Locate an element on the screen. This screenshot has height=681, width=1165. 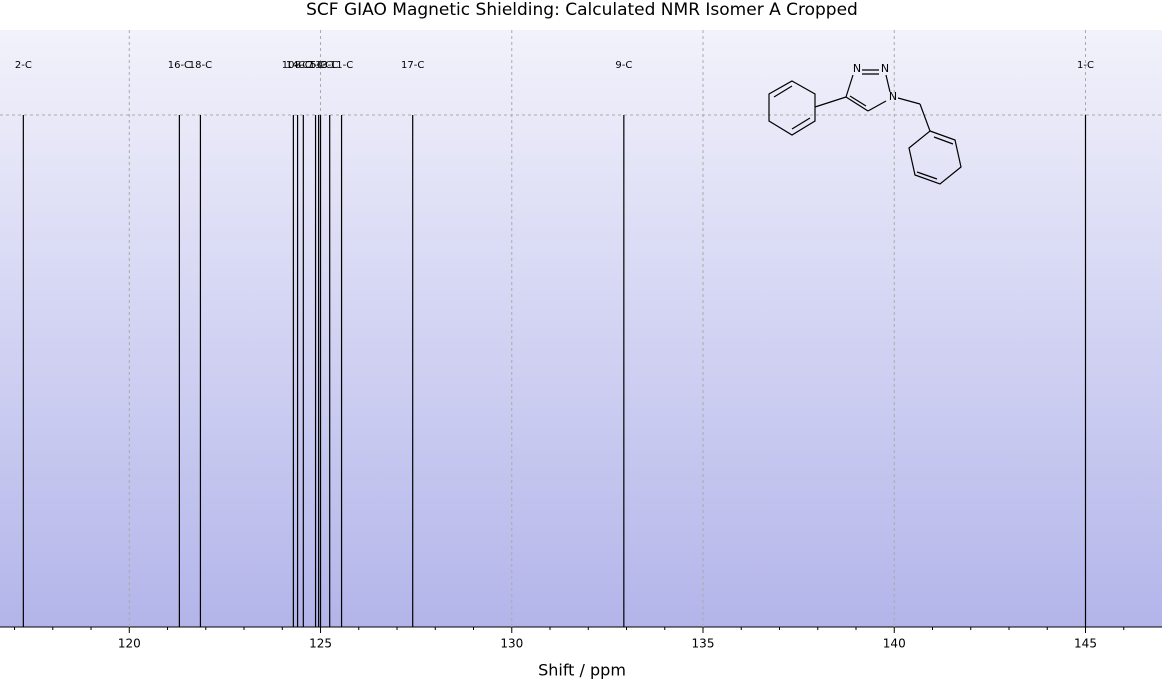
peak-label: 7-C is located at coordinates (315, 65).